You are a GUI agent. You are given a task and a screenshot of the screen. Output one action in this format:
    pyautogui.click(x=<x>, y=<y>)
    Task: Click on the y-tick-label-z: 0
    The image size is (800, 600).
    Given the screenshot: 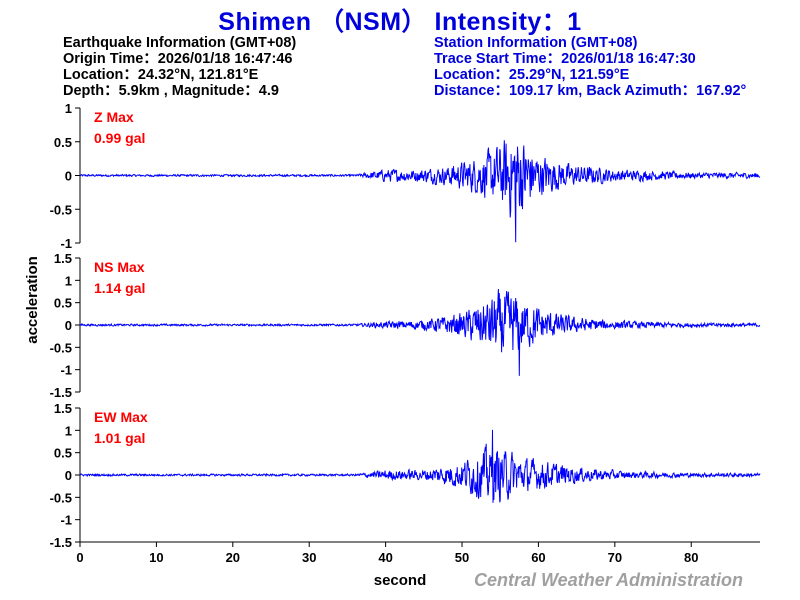 What is the action you would take?
    pyautogui.click(x=68, y=176)
    